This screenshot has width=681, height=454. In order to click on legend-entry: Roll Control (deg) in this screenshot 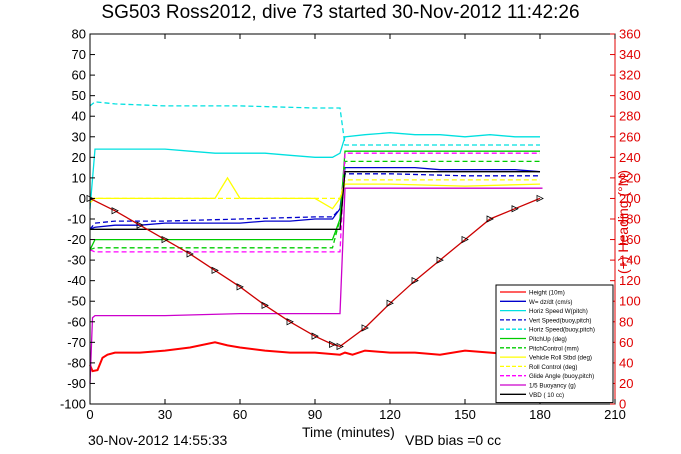, I will do `click(553, 367)`.